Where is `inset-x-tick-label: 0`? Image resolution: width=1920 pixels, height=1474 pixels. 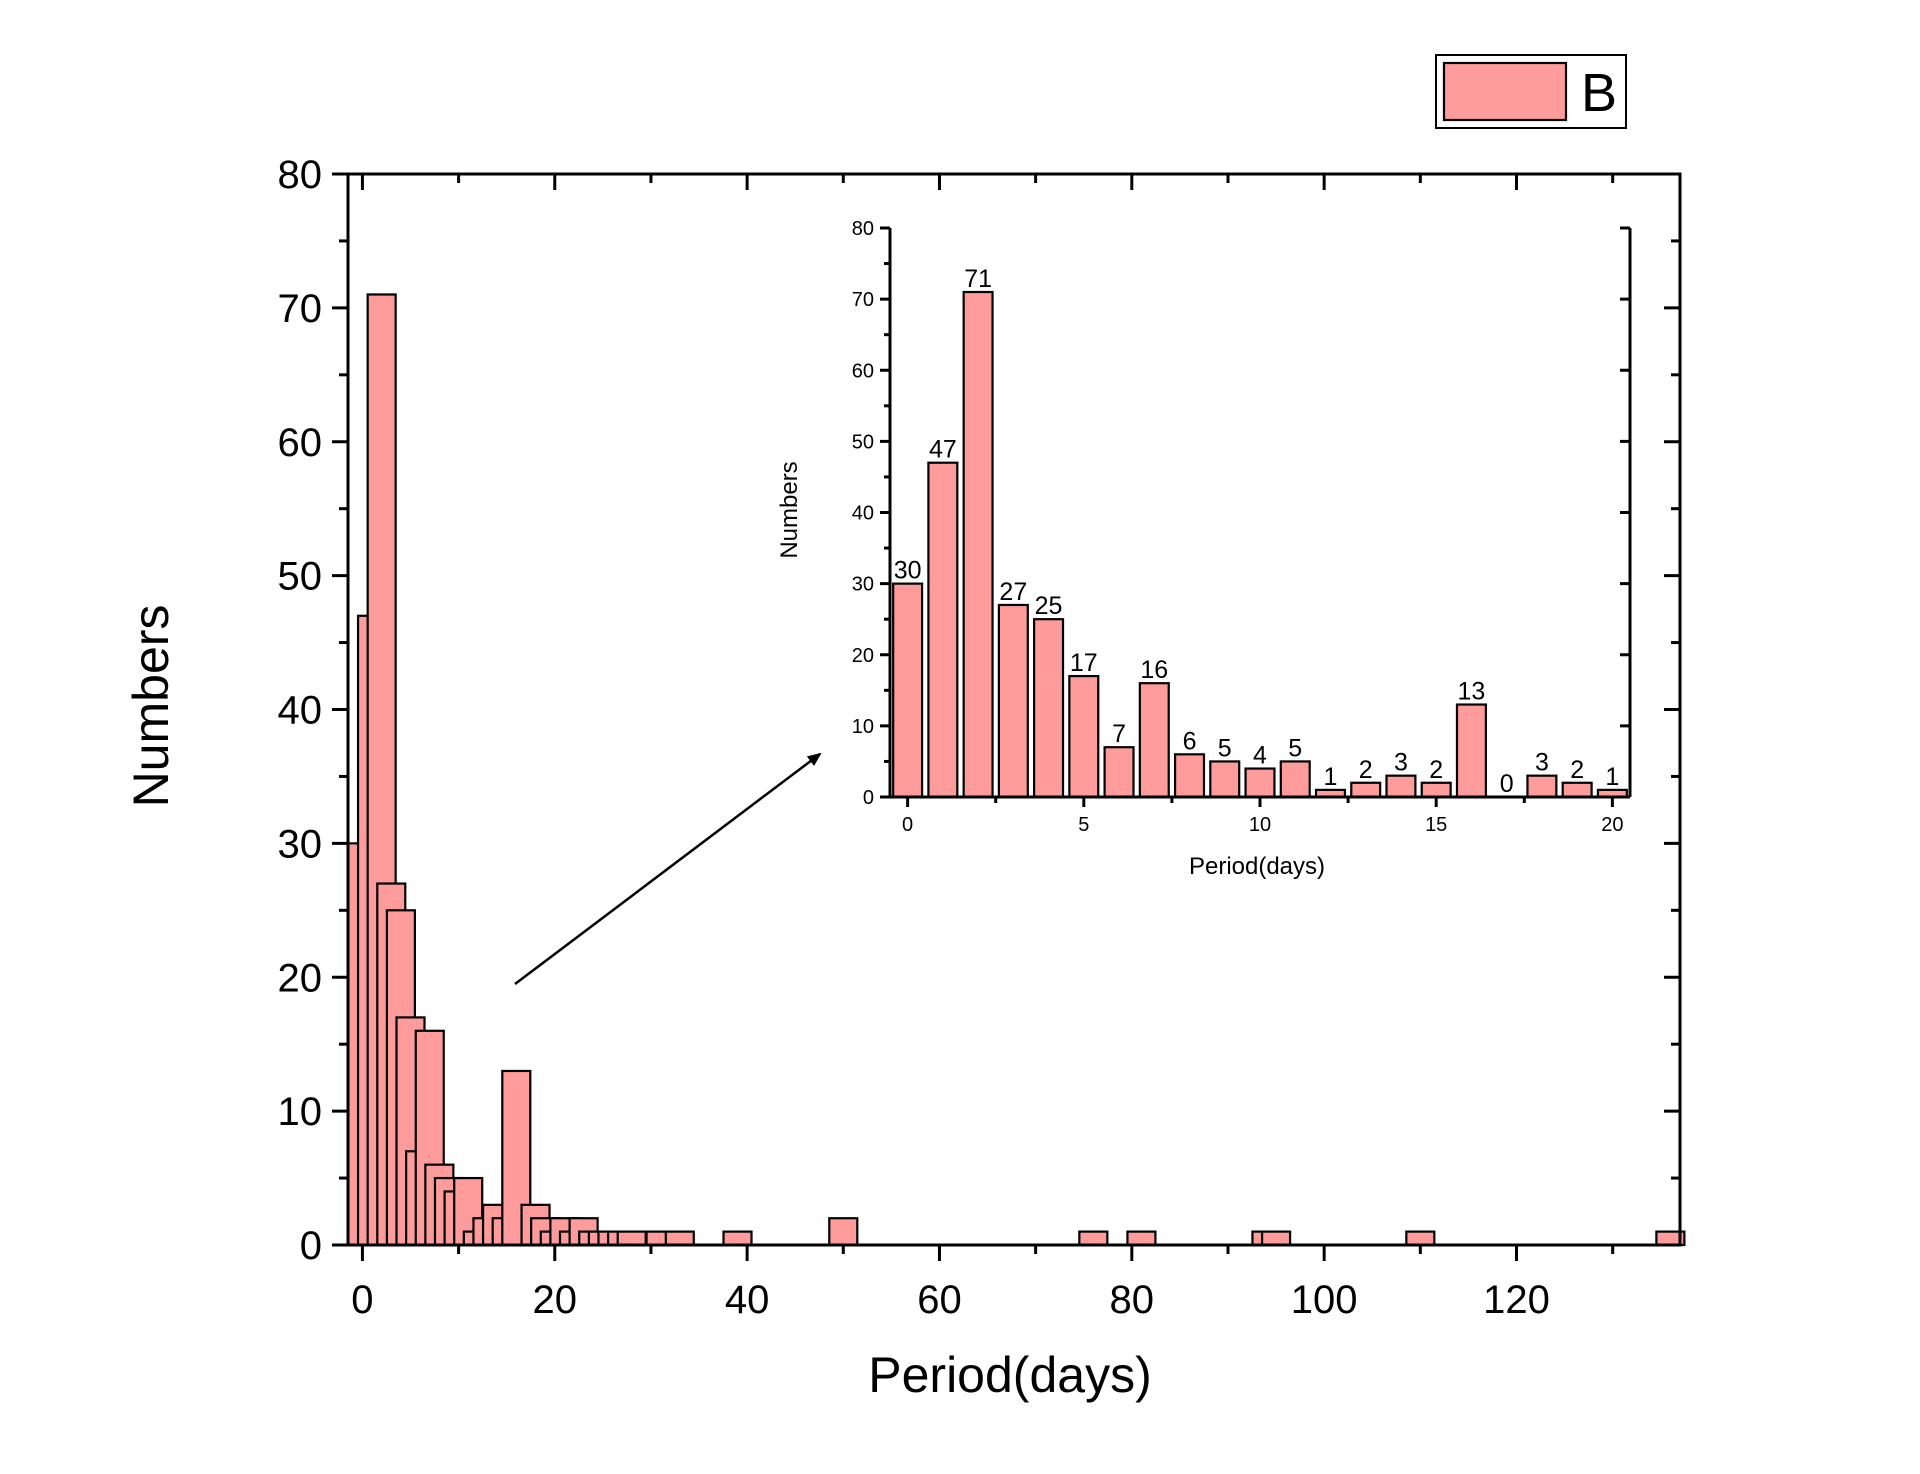
inset-x-tick-label: 0 is located at coordinates (907, 825).